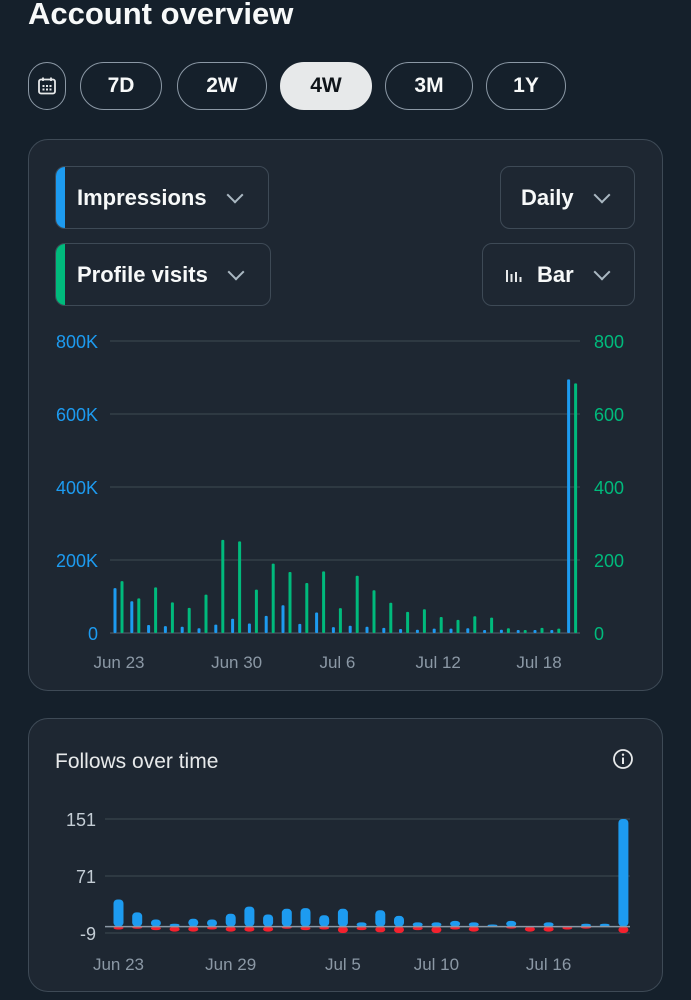 Image resolution: width=691 pixels, height=1000 pixels. I want to click on left-axis-tick-label: 600K, so click(77, 415).